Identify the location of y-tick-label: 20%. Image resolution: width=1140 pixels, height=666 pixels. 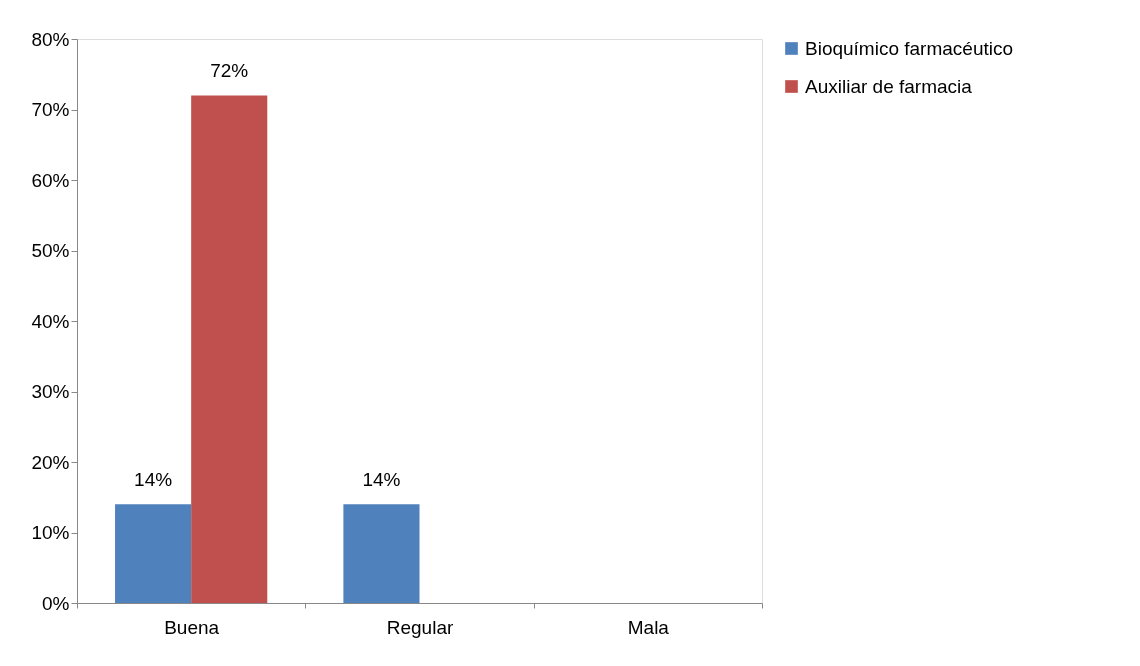
(50, 462).